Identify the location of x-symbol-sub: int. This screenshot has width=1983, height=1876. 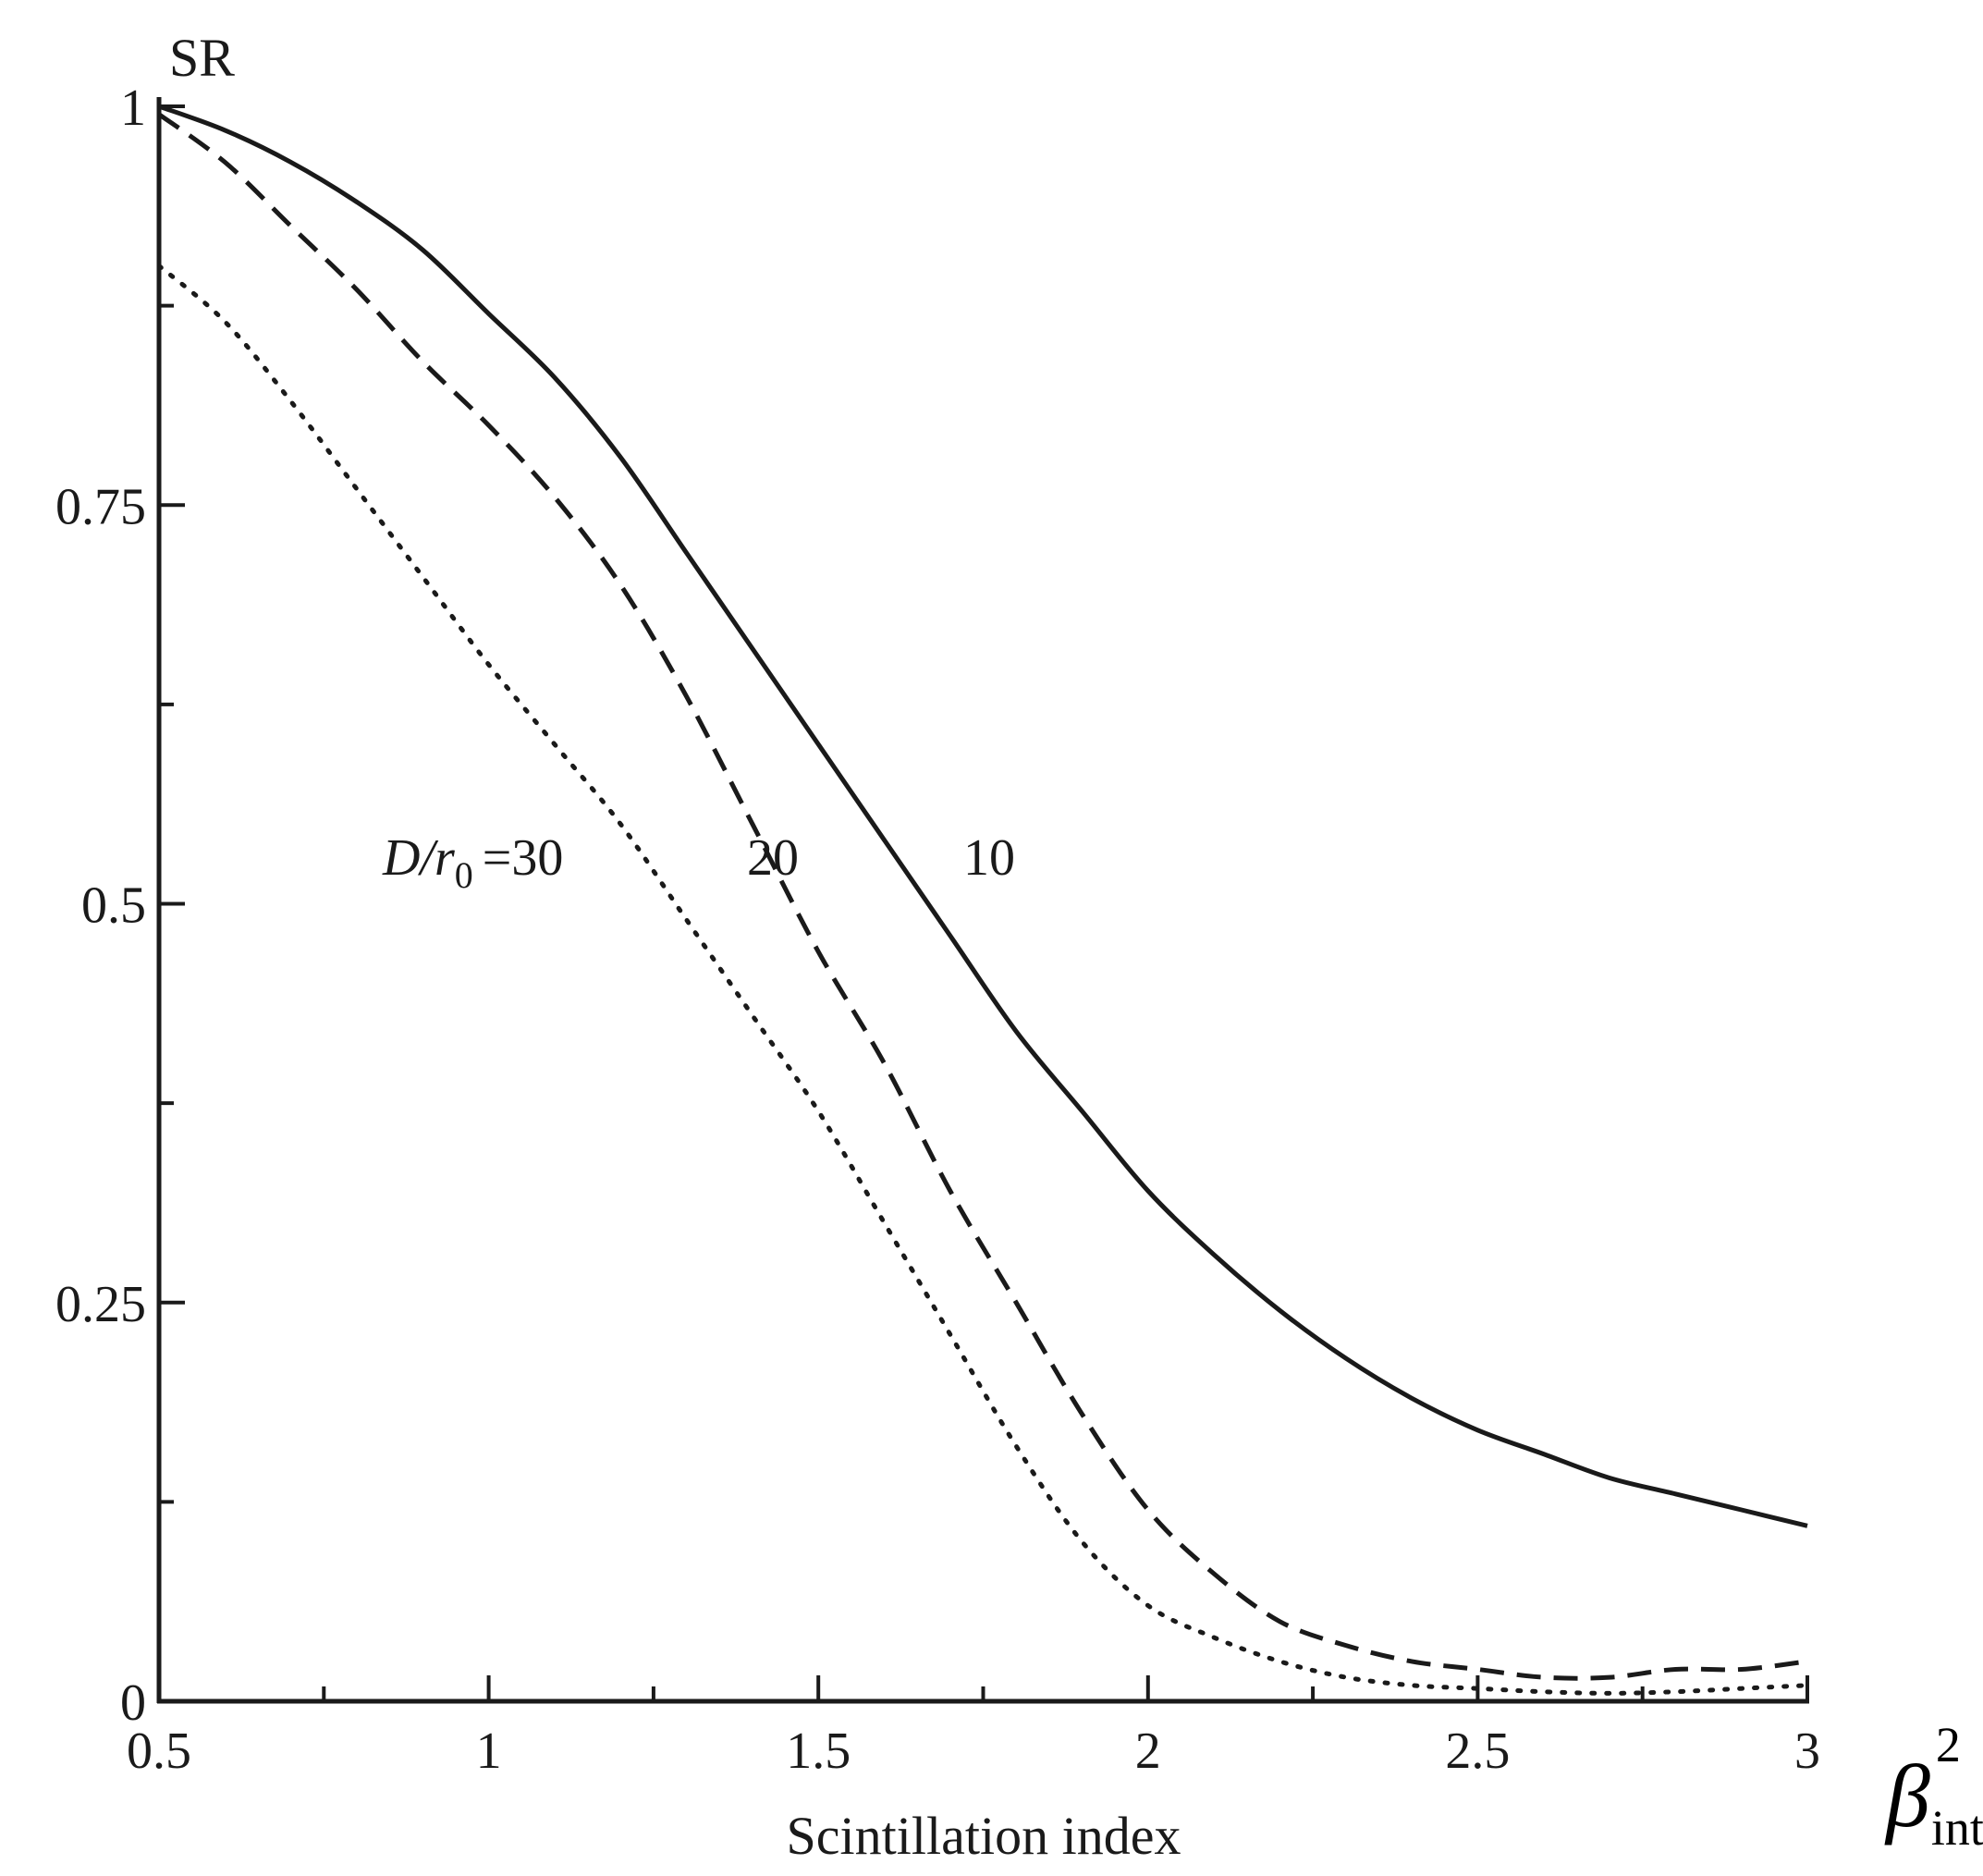
(1957, 1828).